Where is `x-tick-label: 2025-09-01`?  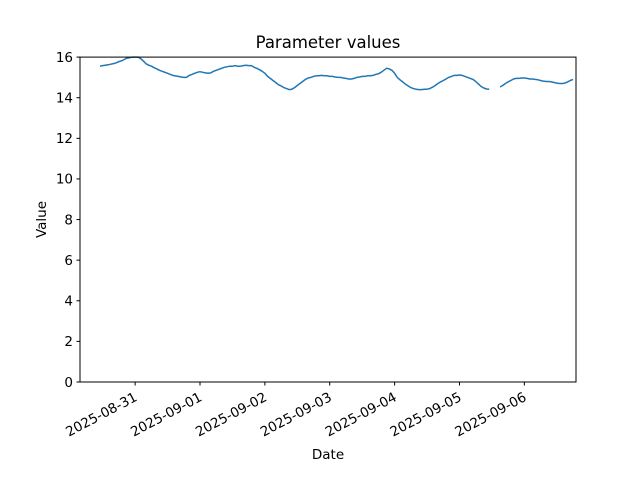
x-tick-label: 2025-09-01 is located at coordinates (166, 414).